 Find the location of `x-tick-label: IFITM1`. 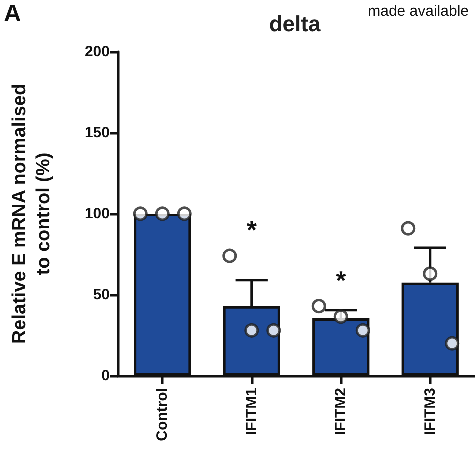

x-tick-label: IFITM1 is located at coordinates (251, 412).